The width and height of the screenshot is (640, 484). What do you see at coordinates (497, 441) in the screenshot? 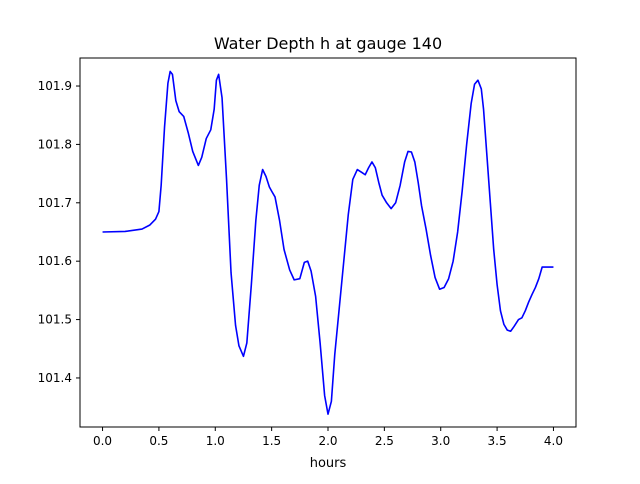
I see `x-tick-label: 3.5` at bounding box center [497, 441].